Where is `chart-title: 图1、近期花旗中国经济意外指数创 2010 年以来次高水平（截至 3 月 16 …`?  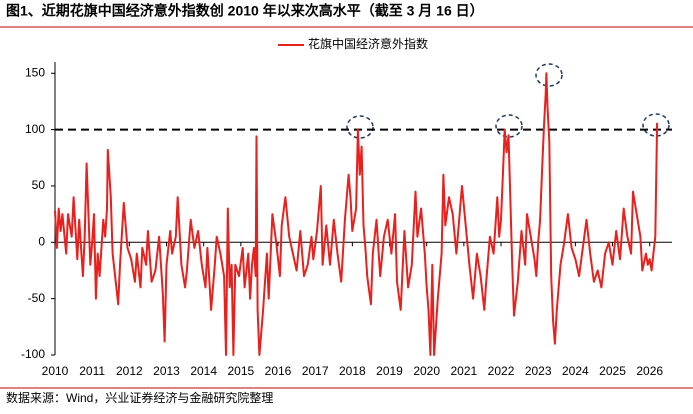
chart-title: 图1、近期花旗中国经济意外指数创 2010 年以来次高水平（截至 3 月 16 … is located at coordinates (245, 11).